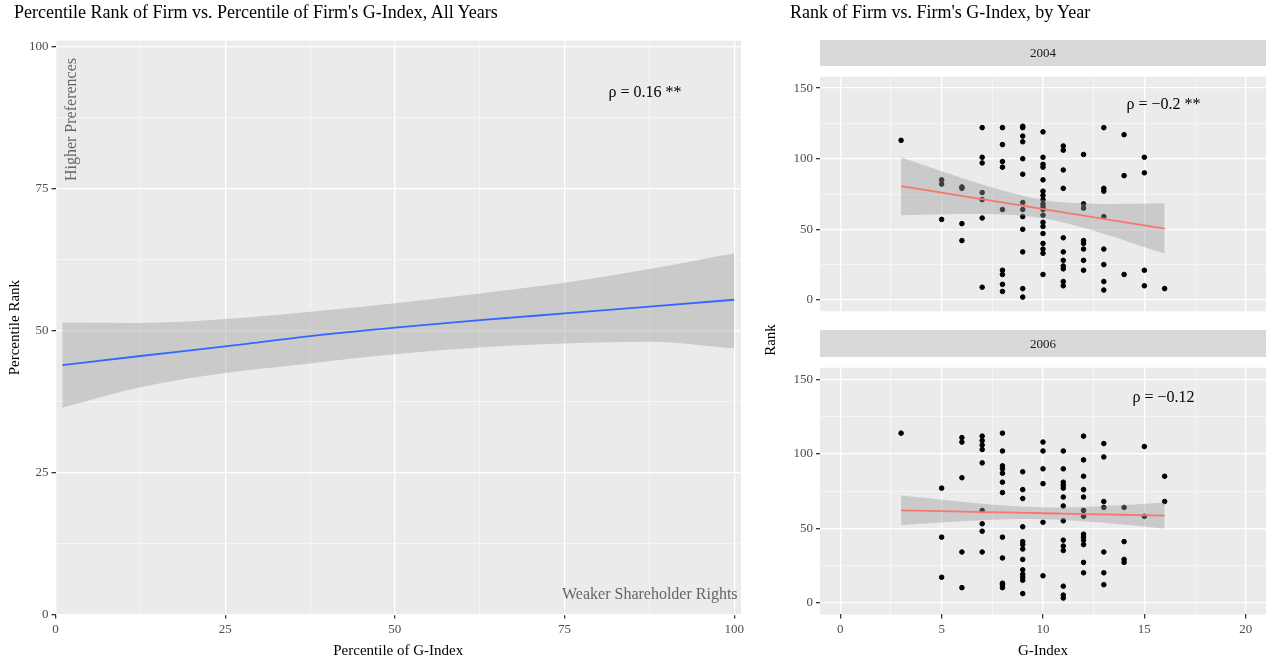 This screenshot has width=1275, height=666. Describe the element at coordinates (650, 593) in the screenshot. I see `annotation: Weaker Shareholder Rights` at that location.